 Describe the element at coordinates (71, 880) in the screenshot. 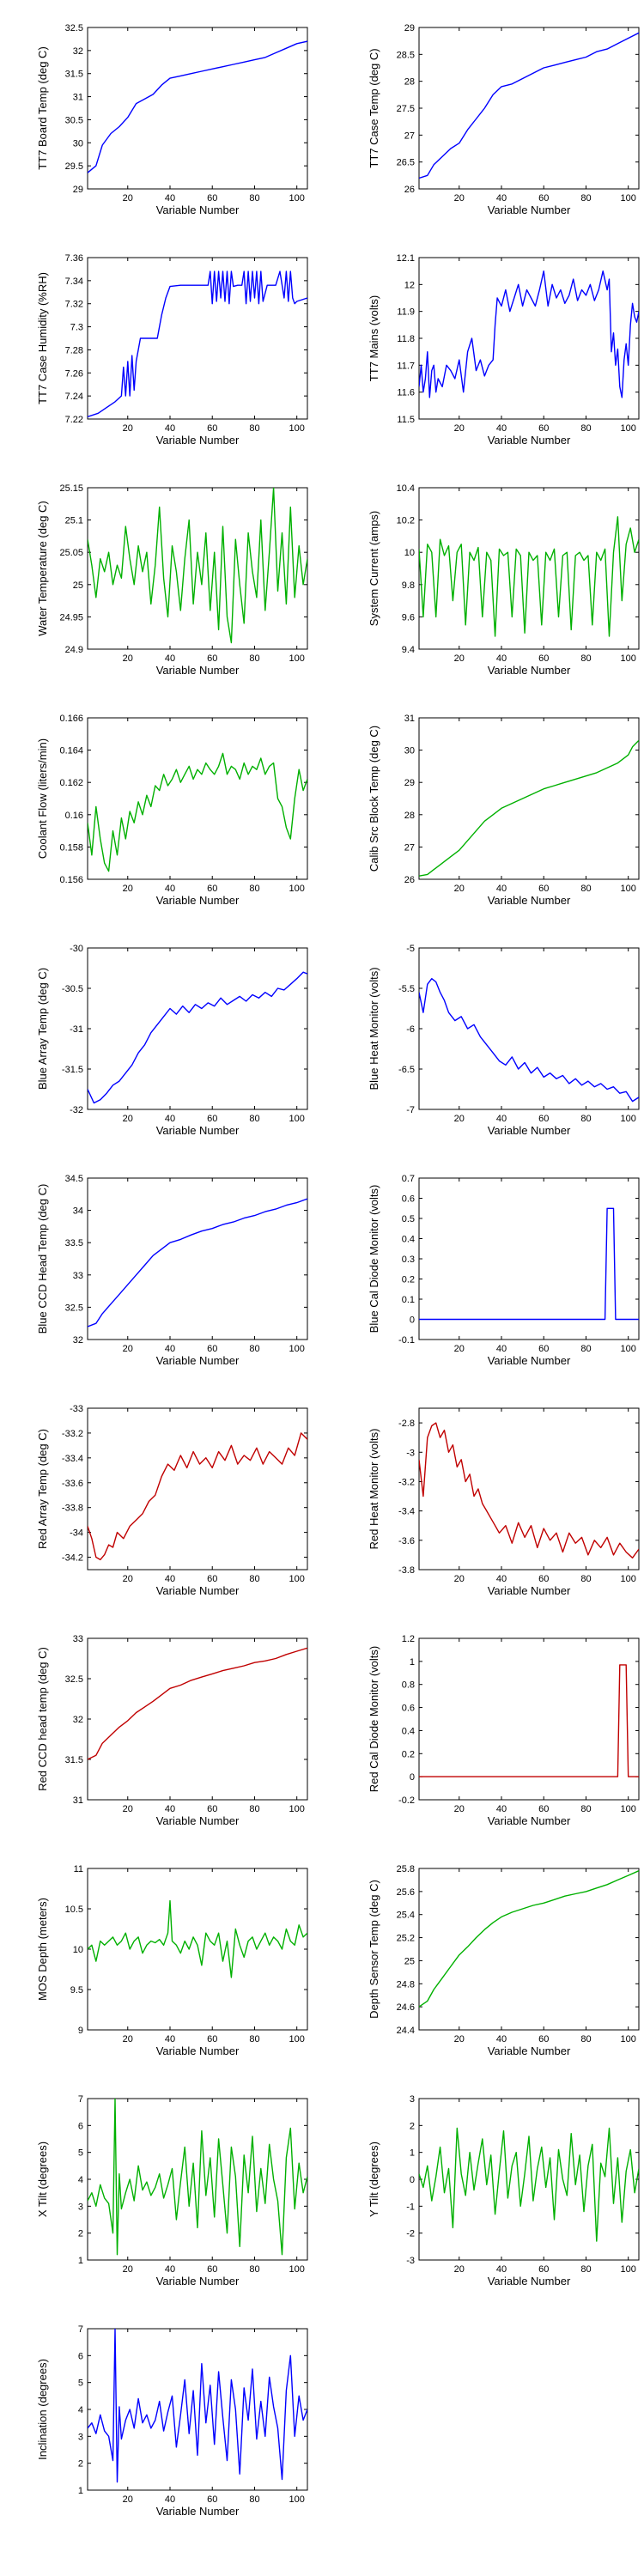

I see `y-tick-label: 0.156` at that location.